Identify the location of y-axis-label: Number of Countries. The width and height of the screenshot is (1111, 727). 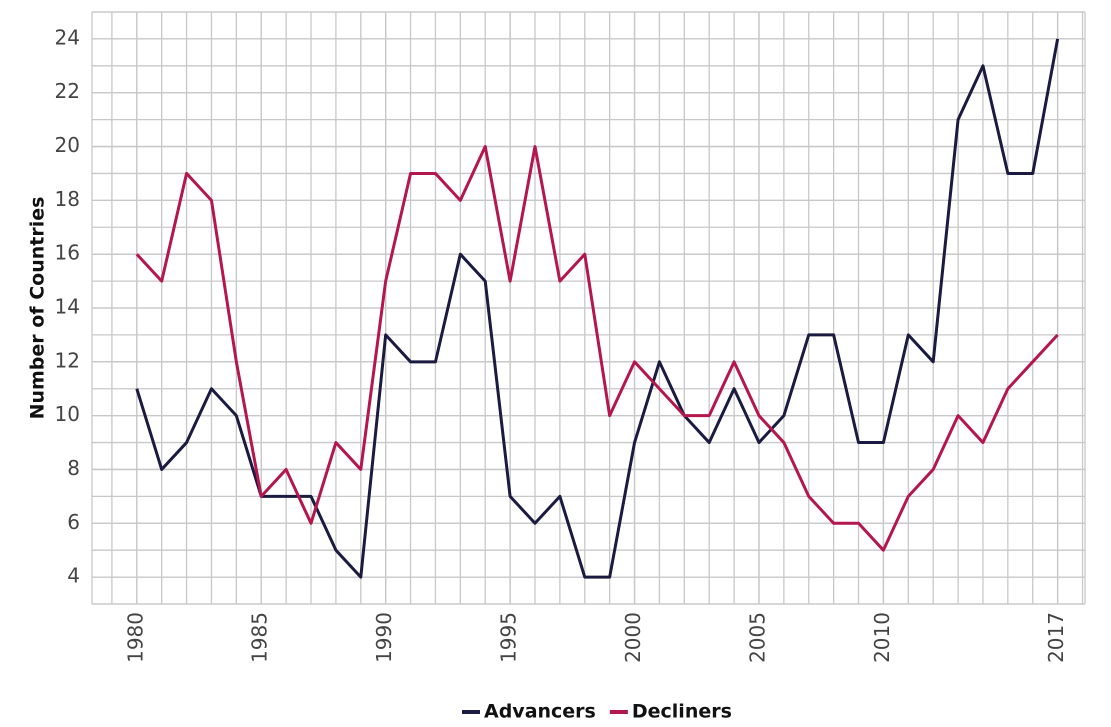
(38, 308).